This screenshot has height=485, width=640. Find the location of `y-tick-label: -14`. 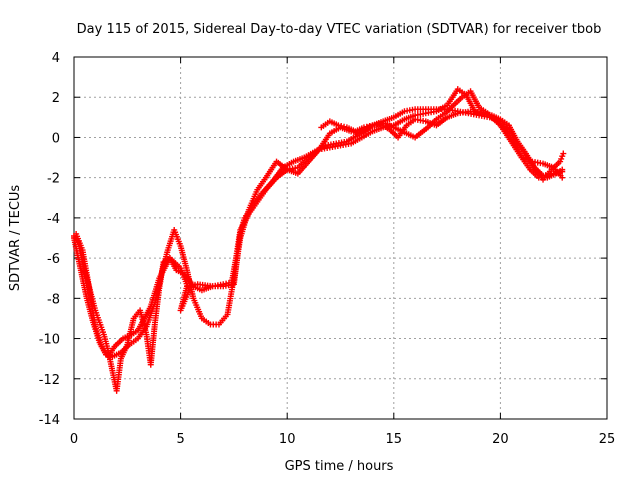

y-tick-label: -14 is located at coordinates (49, 420).